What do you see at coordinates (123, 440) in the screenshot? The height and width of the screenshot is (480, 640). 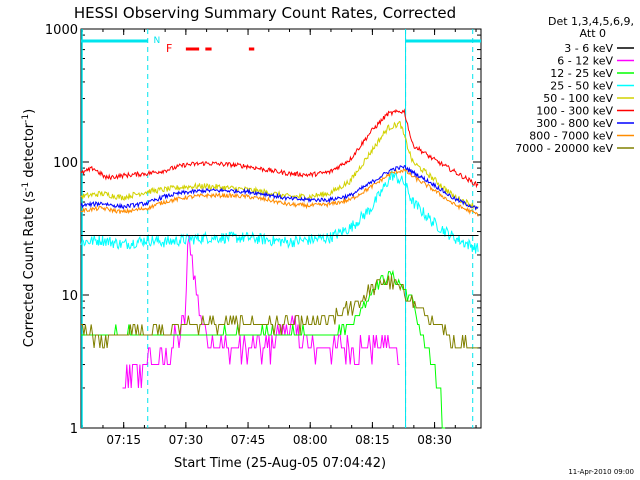 I see `x-tick-label-0: 07:15` at bounding box center [123, 440].